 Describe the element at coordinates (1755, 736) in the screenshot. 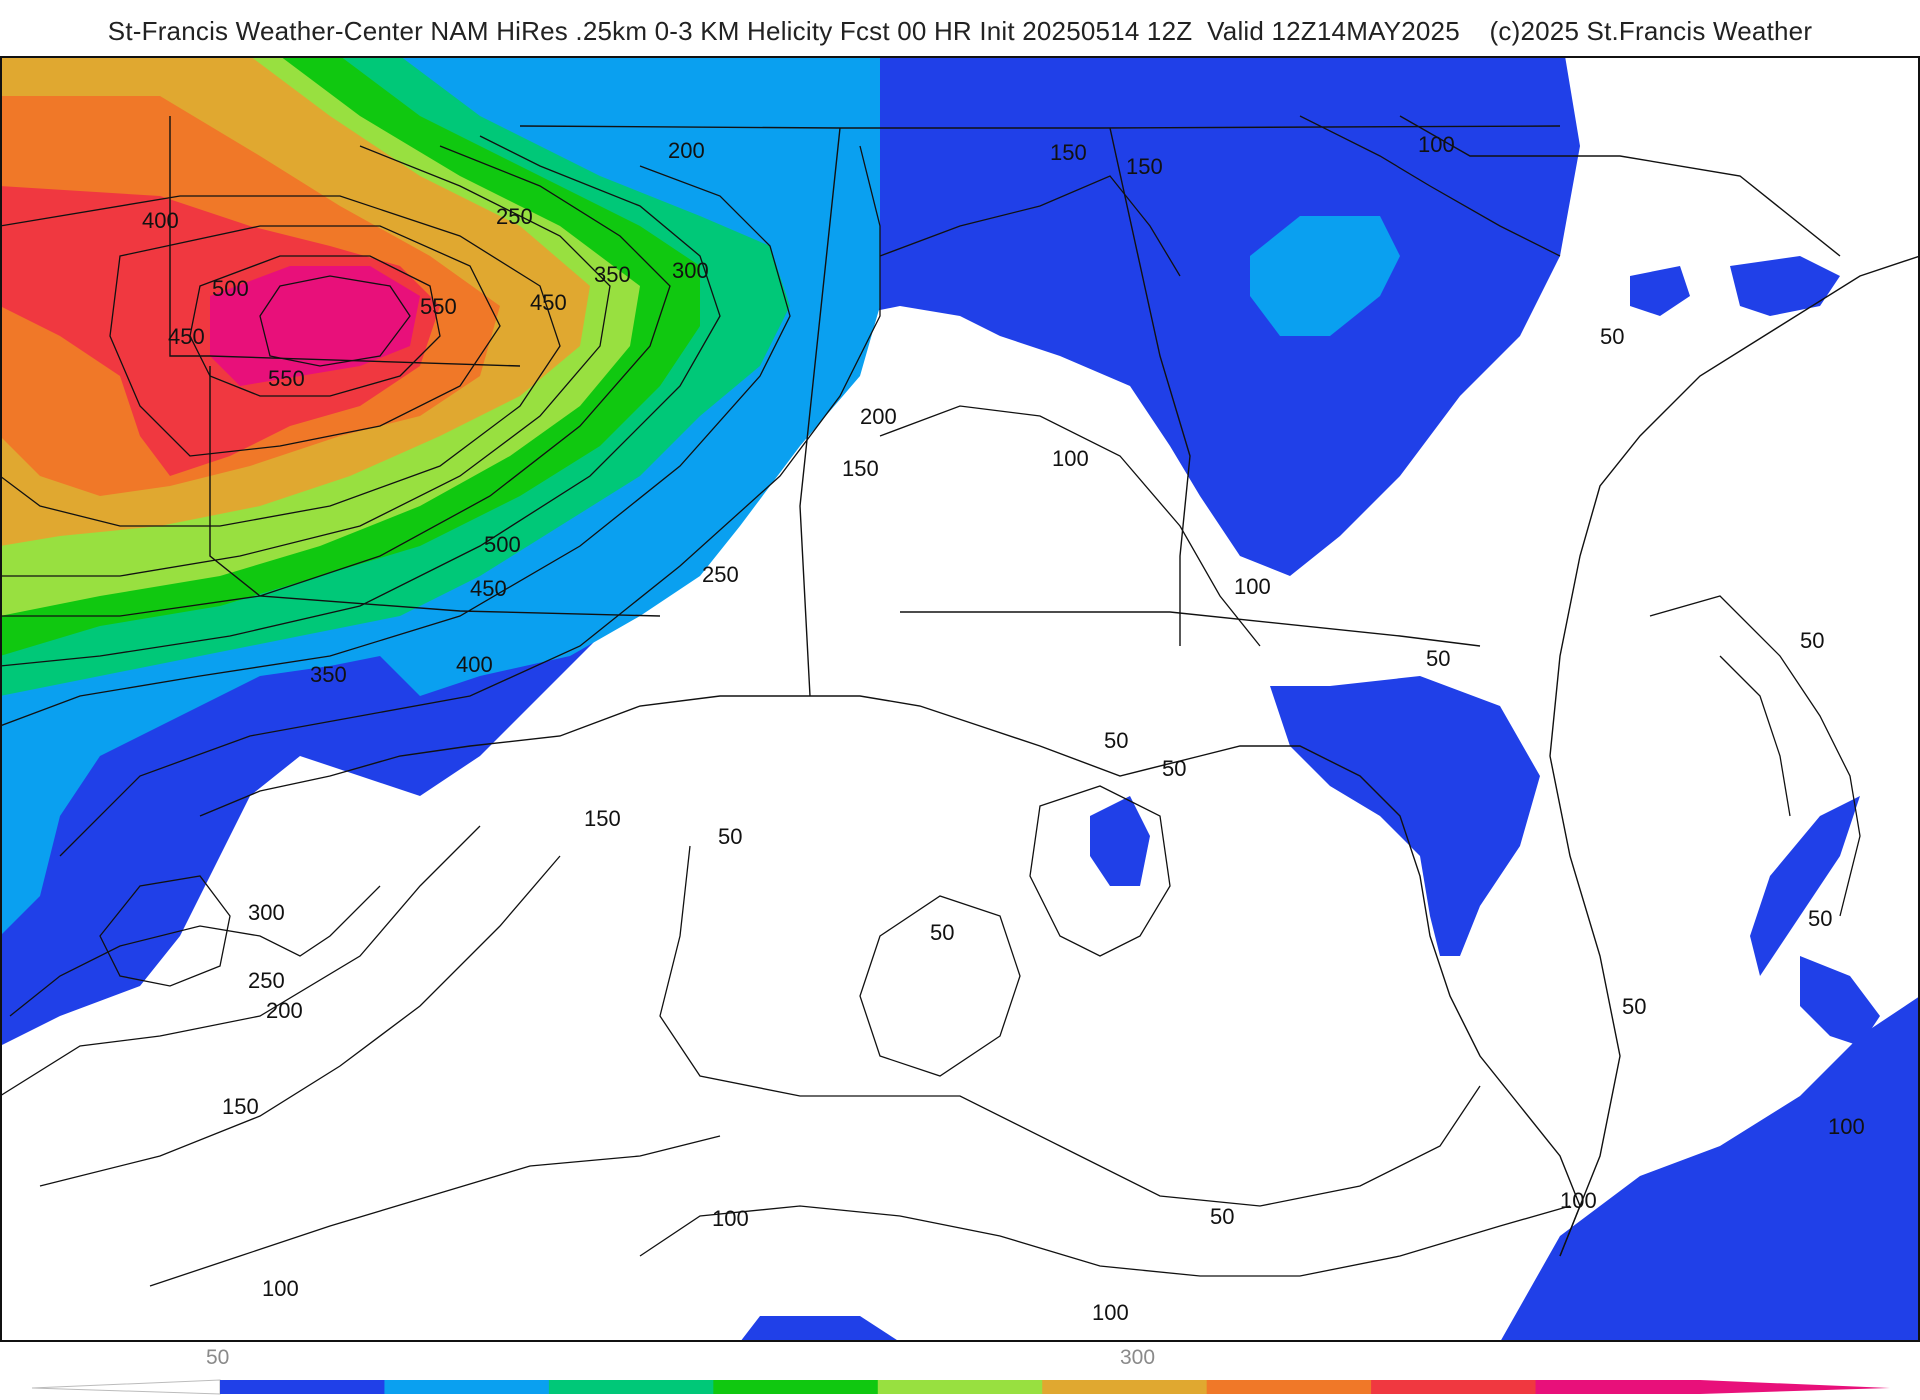

I see `contour-50-atl` at that location.